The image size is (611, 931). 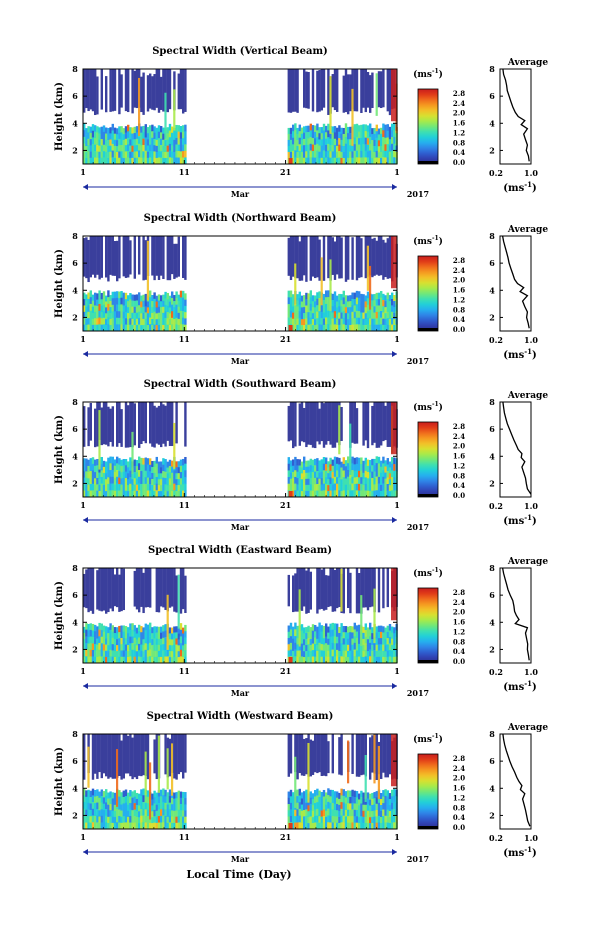 I want to click on colorbar-tick: 1.6, so click(x=459, y=456).